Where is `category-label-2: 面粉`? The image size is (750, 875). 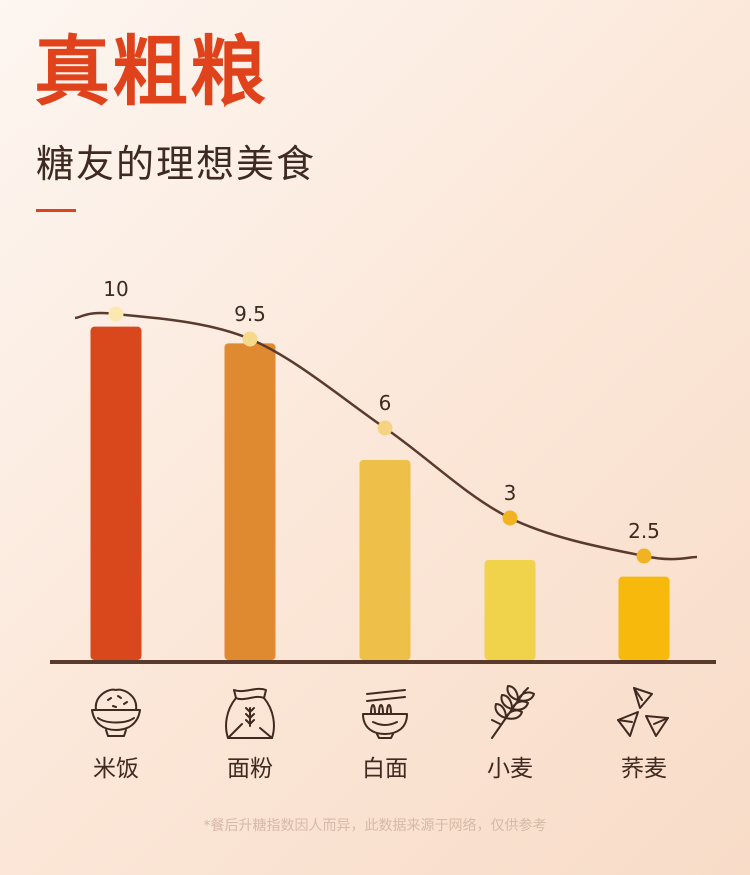
category-label-2: 面粉 is located at coordinates (250, 769).